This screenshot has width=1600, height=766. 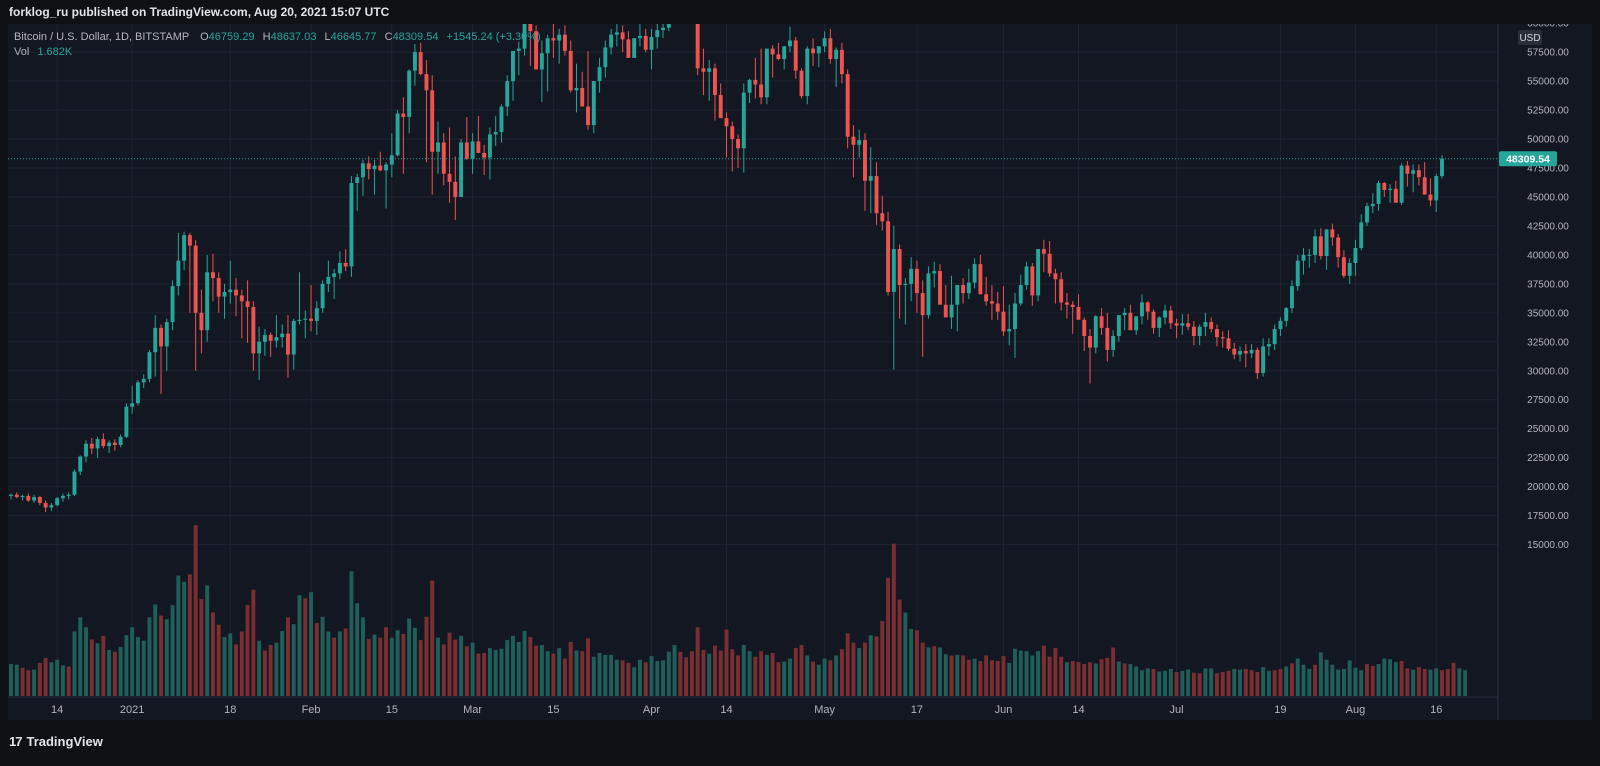 I want to click on y-tick-label: 47500.00, so click(x=1548, y=168).